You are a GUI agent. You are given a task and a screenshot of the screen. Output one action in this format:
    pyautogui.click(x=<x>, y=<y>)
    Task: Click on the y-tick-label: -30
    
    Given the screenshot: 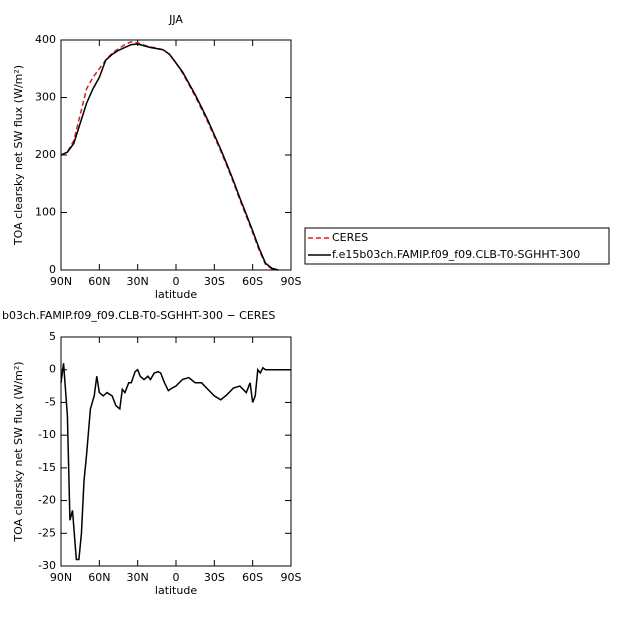 What is the action you would take?
    pyautogui.click(x=47, y=565)
    